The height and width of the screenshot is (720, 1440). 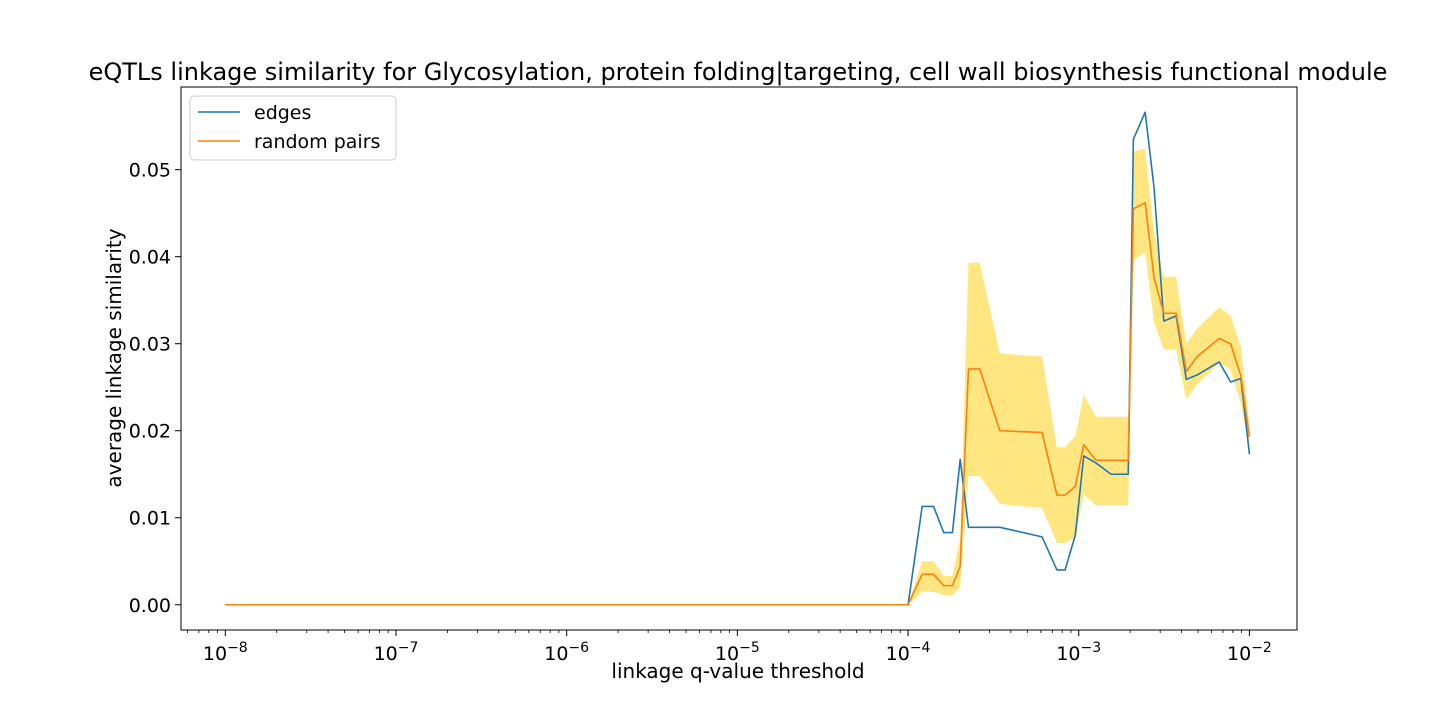 I want to click on x-tick-label: 10⁻², so click(x=1249, y=652).